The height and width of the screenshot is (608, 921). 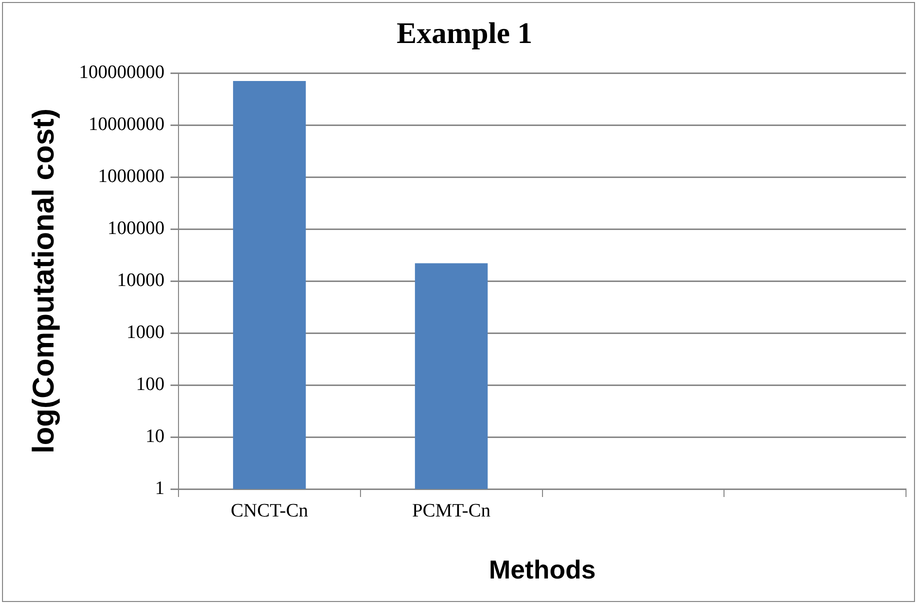 I want to click on y-tick-label: 10000000, so click(x=126, y=124).